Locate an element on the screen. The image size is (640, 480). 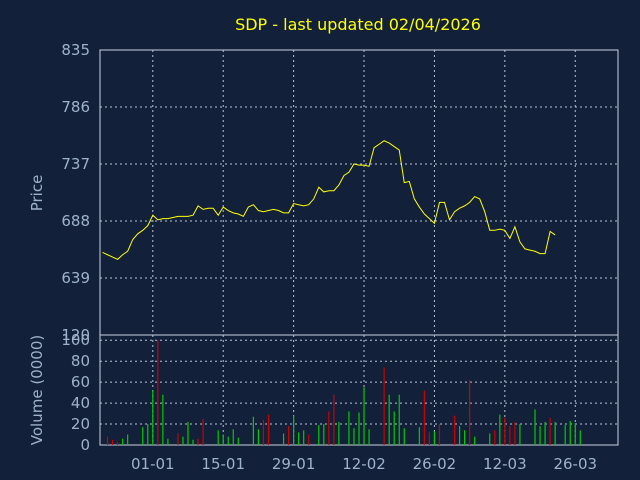
price-tick-label: 639 is located at coordinates (75, 278).